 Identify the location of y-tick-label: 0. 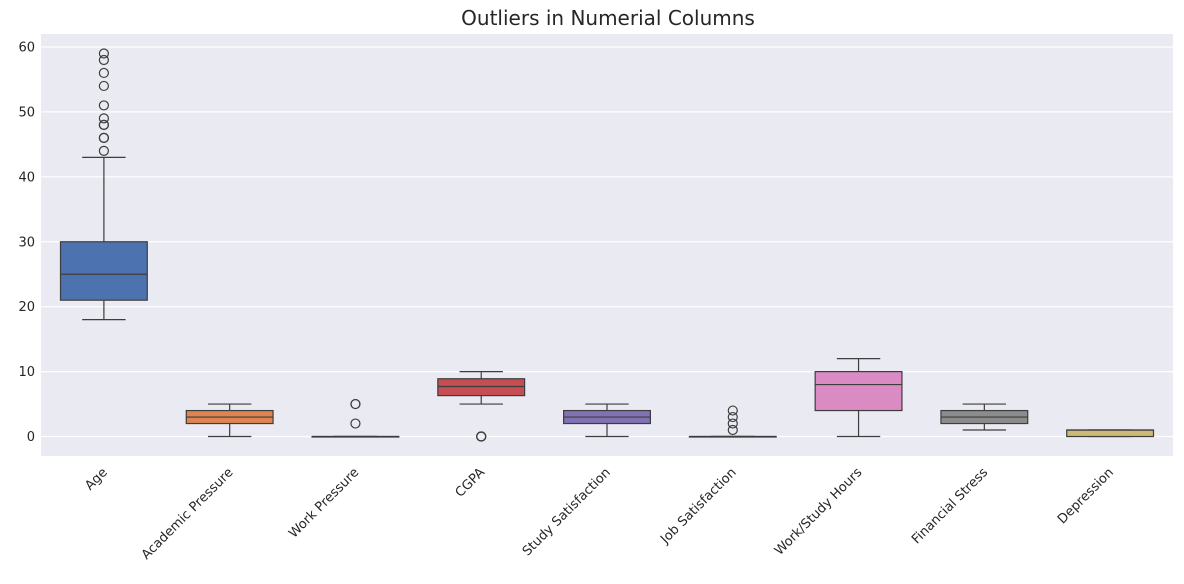
(31, 437).